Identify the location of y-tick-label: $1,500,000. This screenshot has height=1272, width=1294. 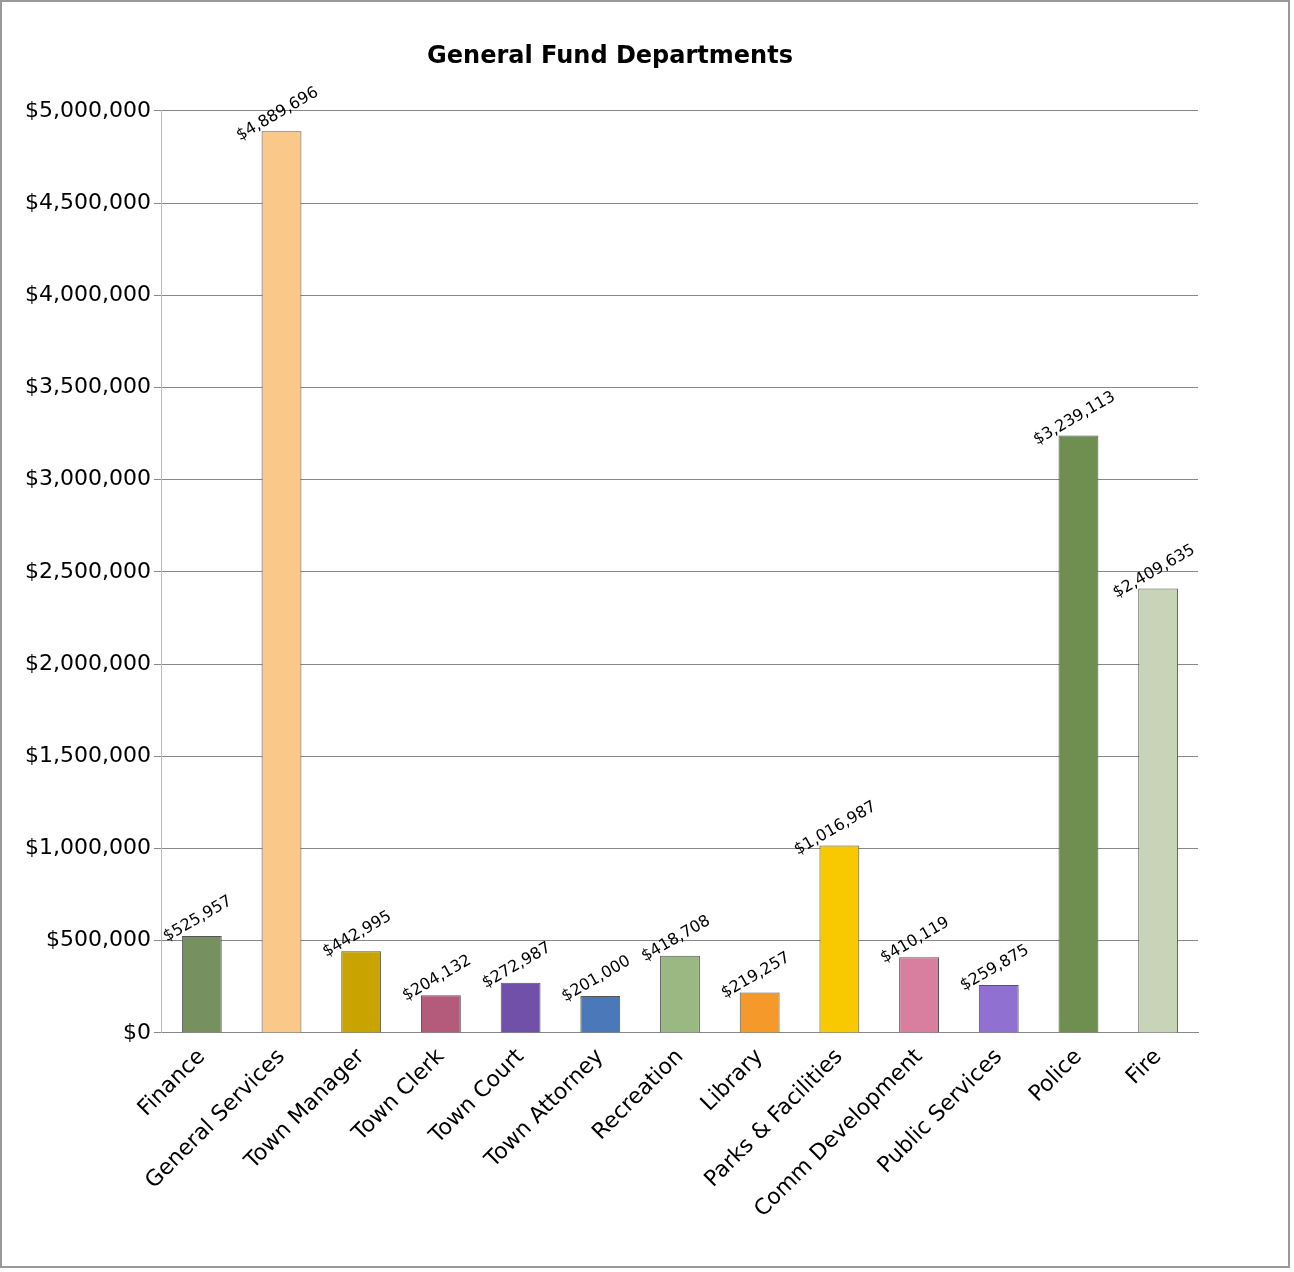
(87, 755).